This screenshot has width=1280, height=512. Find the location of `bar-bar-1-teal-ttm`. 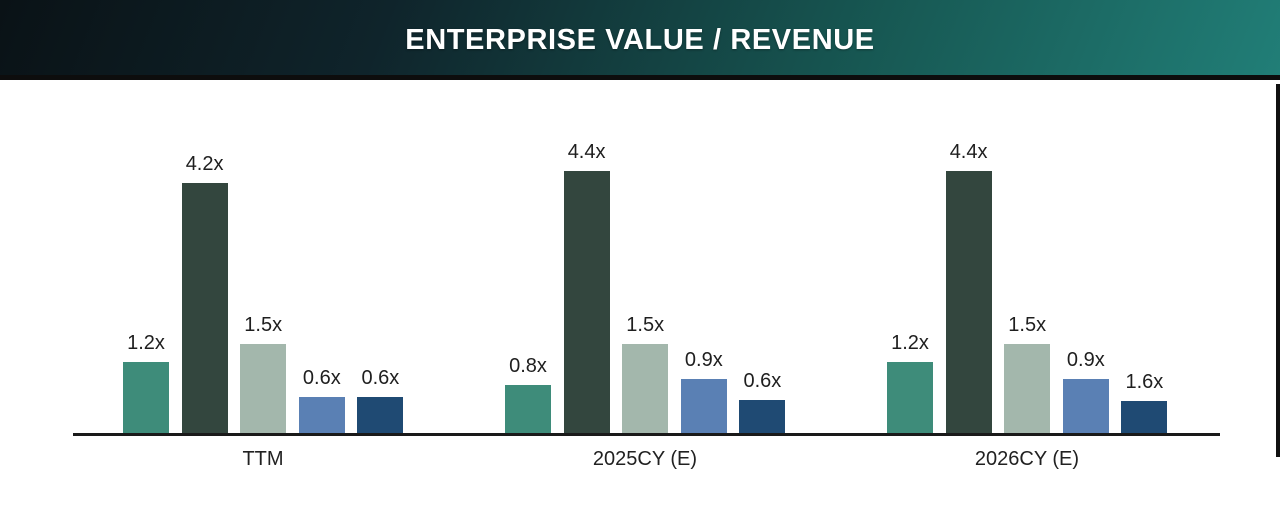

bar-bar-1-teal-ttm is located at coordinates (146, 397).